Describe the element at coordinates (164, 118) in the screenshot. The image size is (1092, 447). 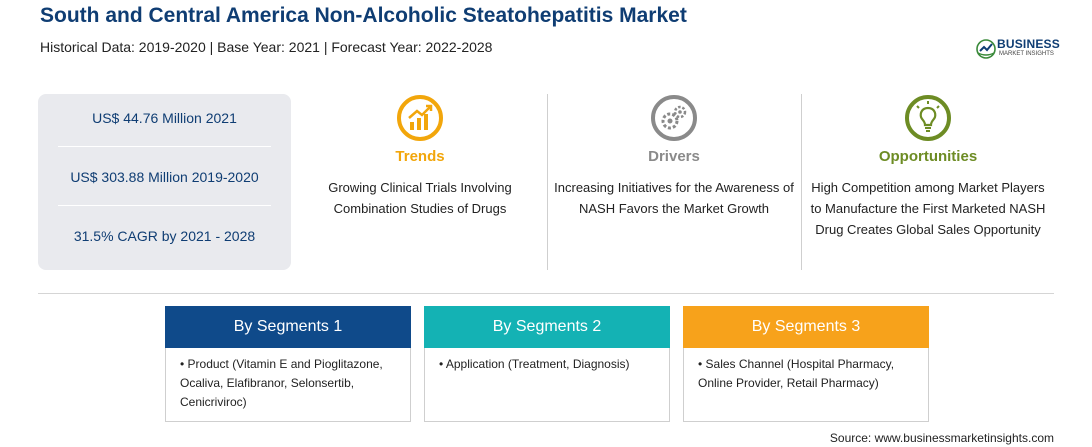
I see `stat-market-size-2021: US$ 44.76 Million 2021` at that location.